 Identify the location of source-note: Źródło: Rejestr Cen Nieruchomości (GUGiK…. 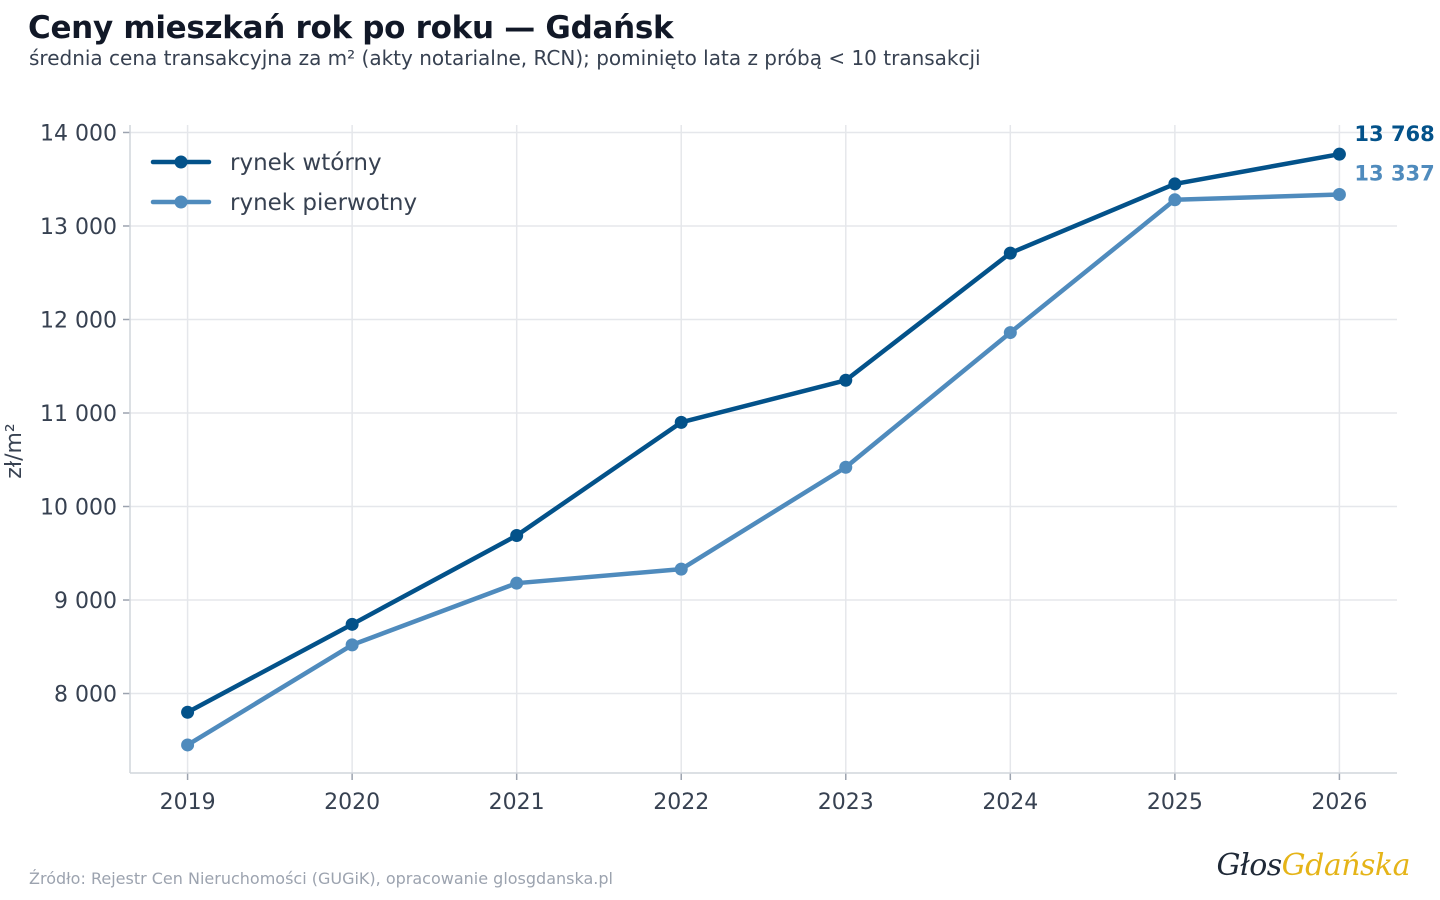
(321, 878).